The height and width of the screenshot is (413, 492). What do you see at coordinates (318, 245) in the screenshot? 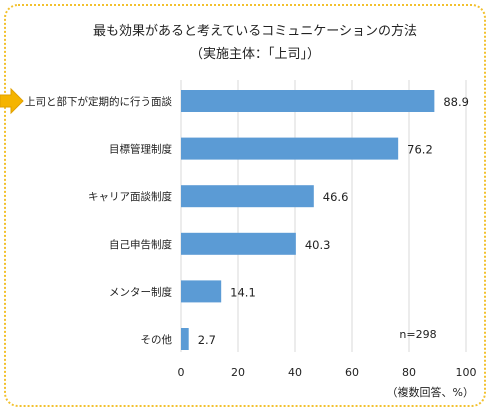
I see `data-label: 40.3` at bounding box center [318, 245].